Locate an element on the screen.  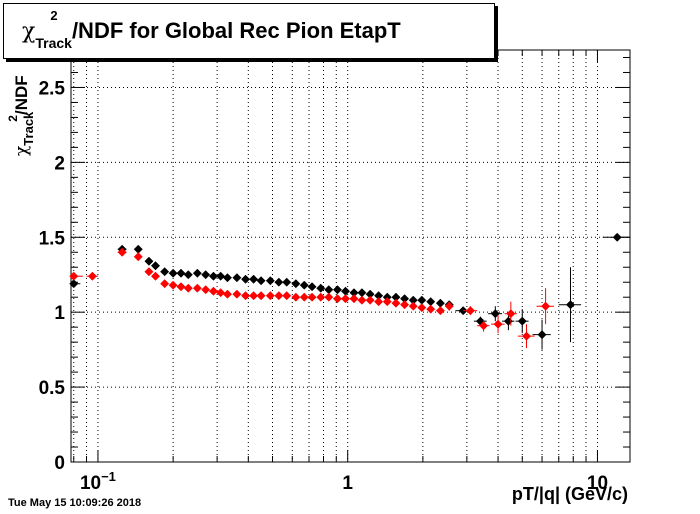
y-tick-label: 2 is located at coordinates (59, 163).